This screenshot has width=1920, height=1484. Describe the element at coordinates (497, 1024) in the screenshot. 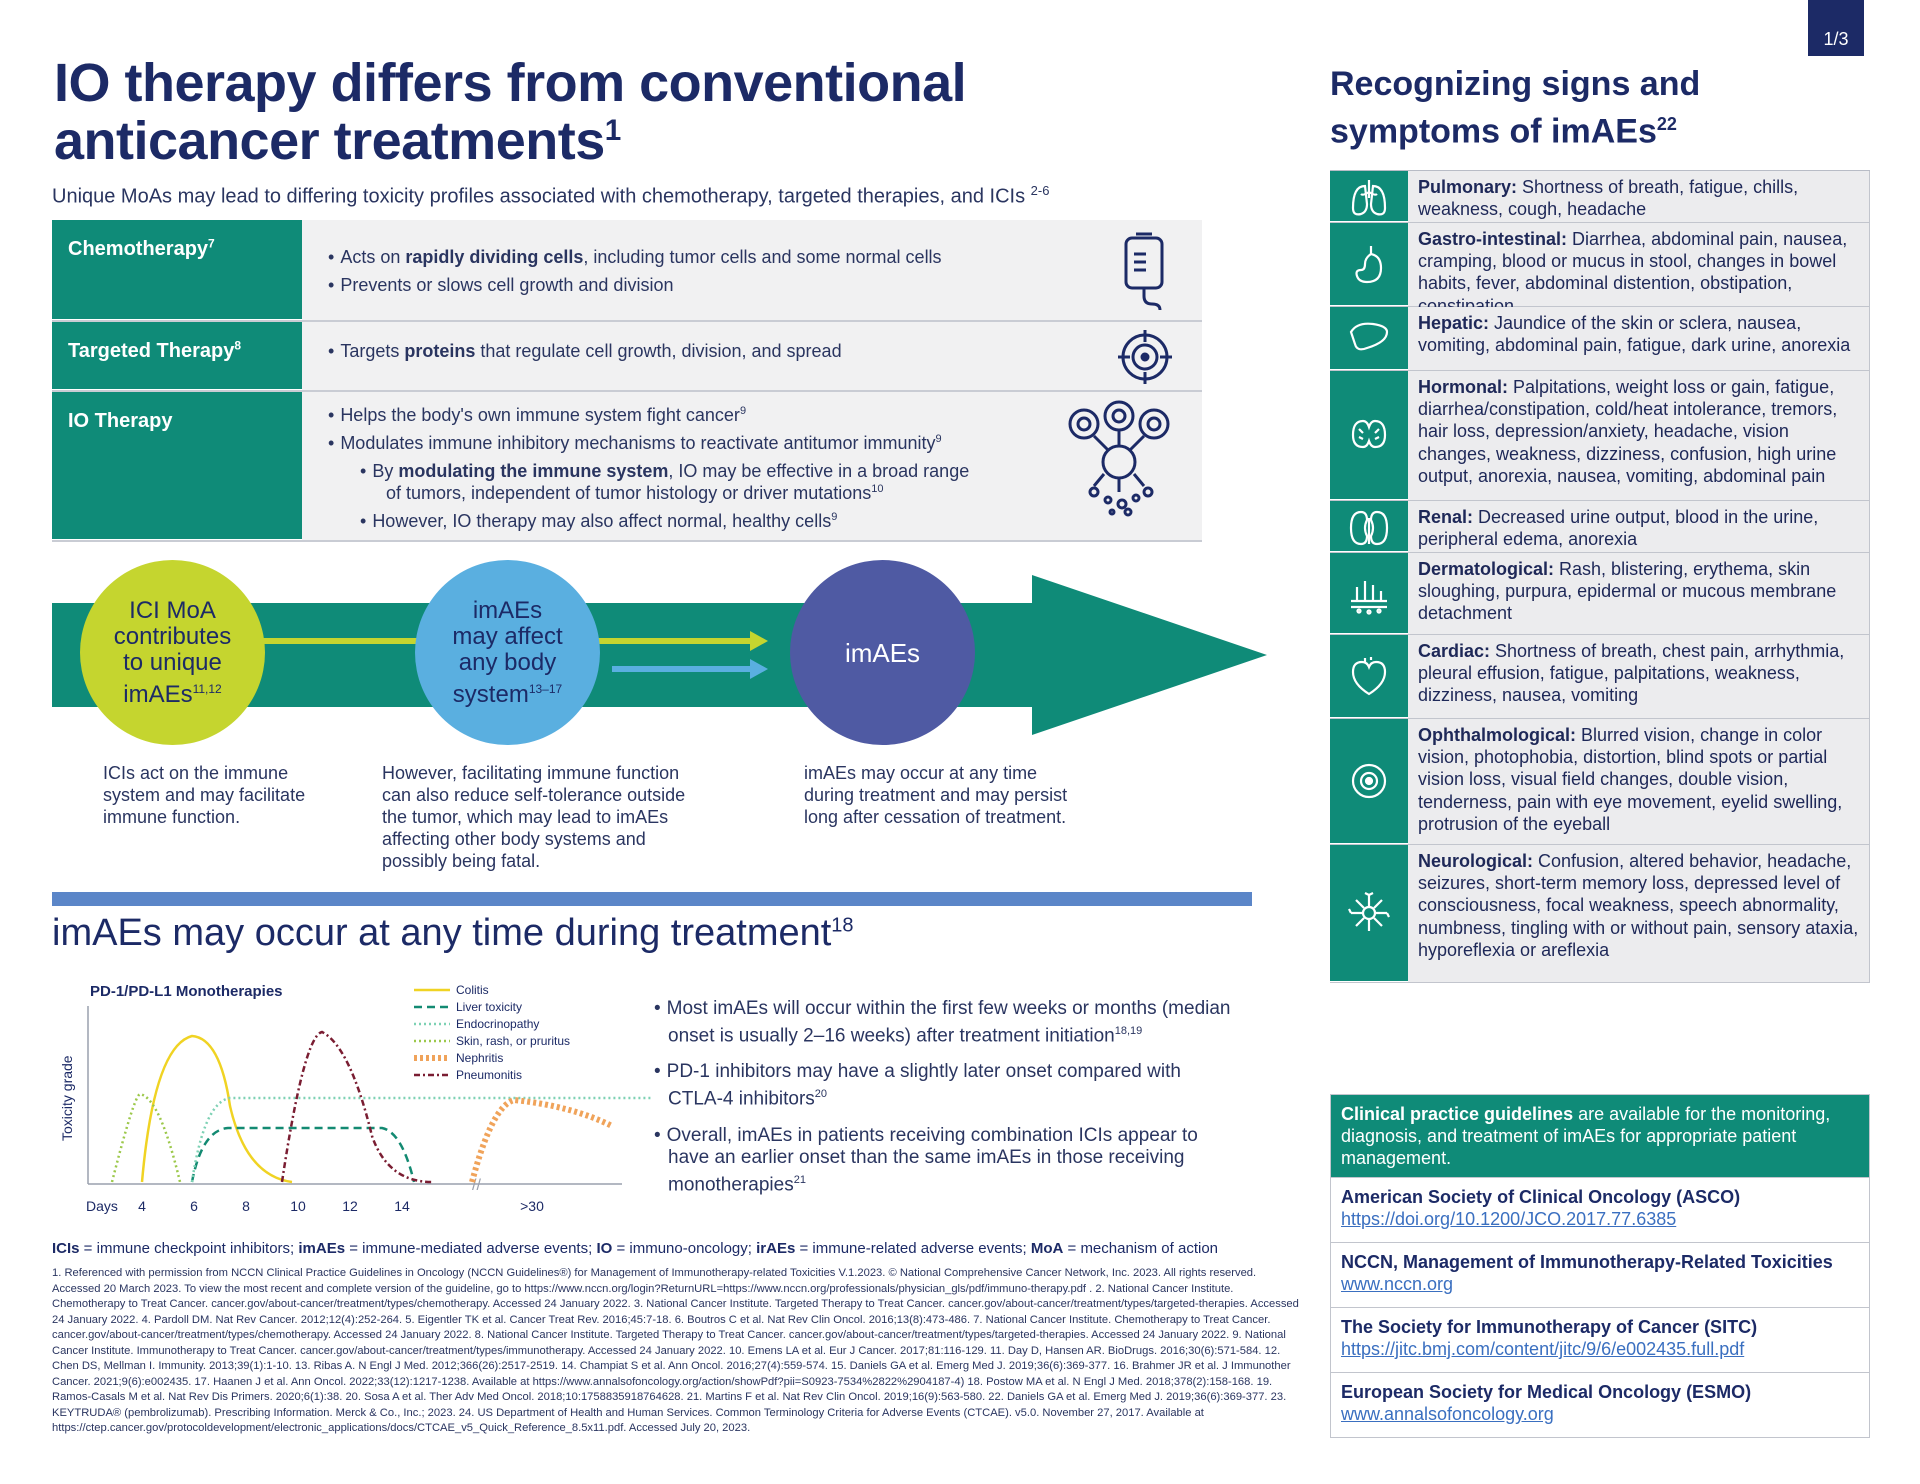

I see `legend-label: Endocrinopathy` at that location.